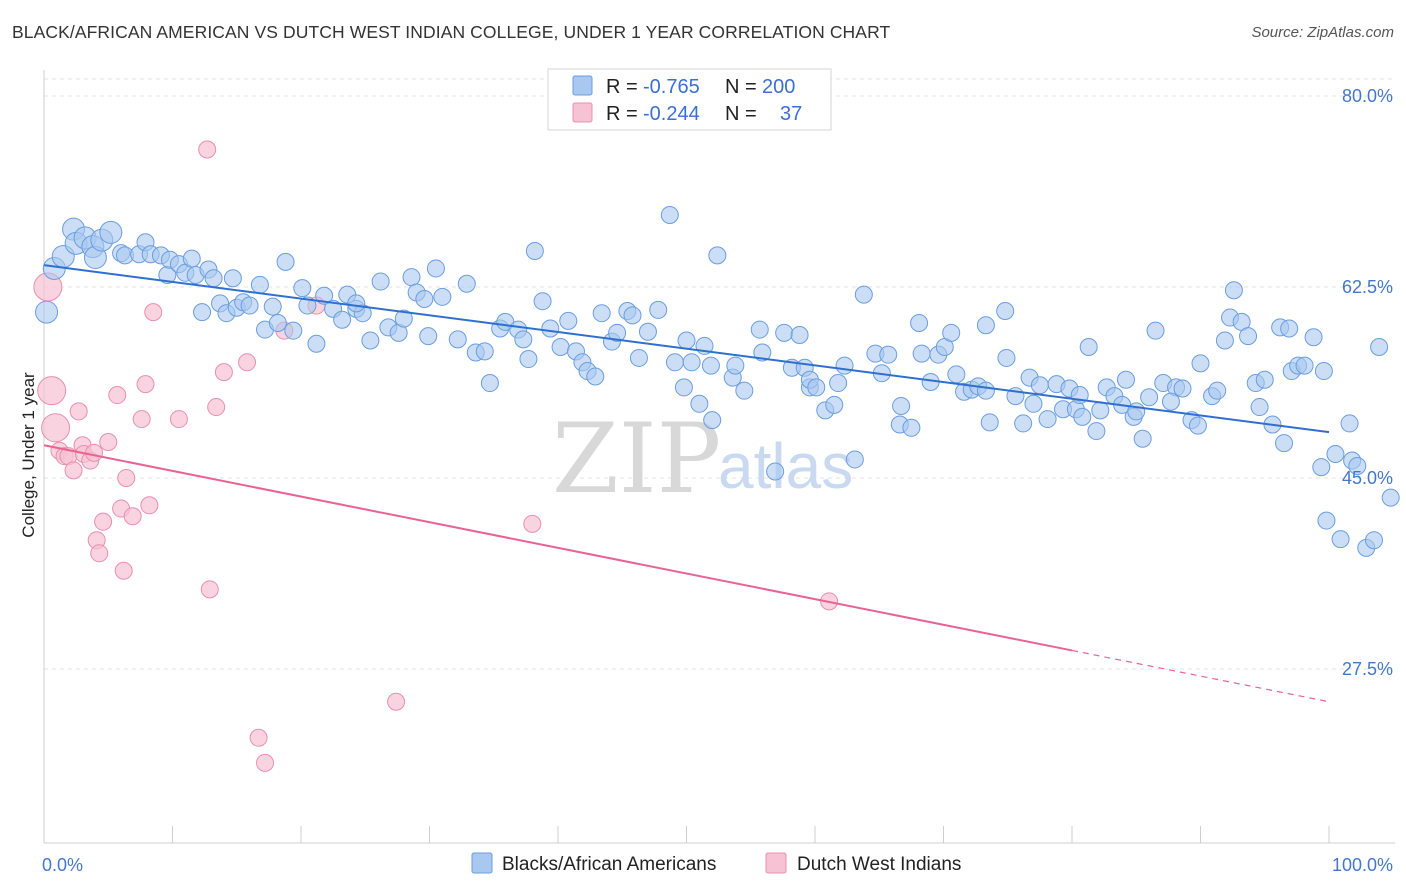  I want to click on y-tick-label-0: 27.5%, so click(1367, 669).